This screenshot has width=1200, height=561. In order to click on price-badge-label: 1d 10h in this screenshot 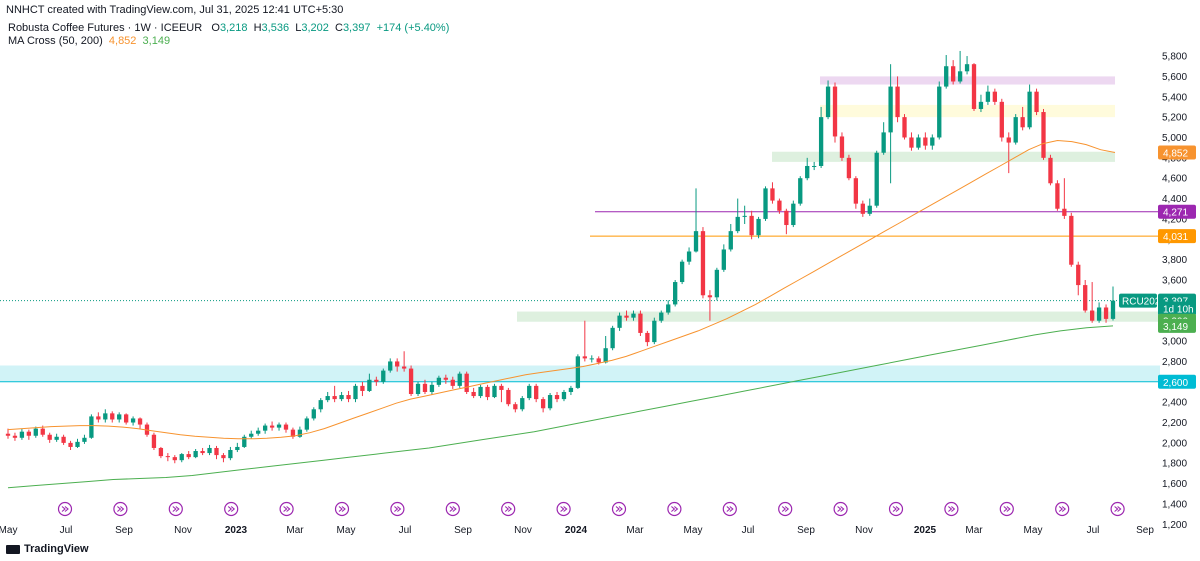, I will do `click(1178, 310)`.